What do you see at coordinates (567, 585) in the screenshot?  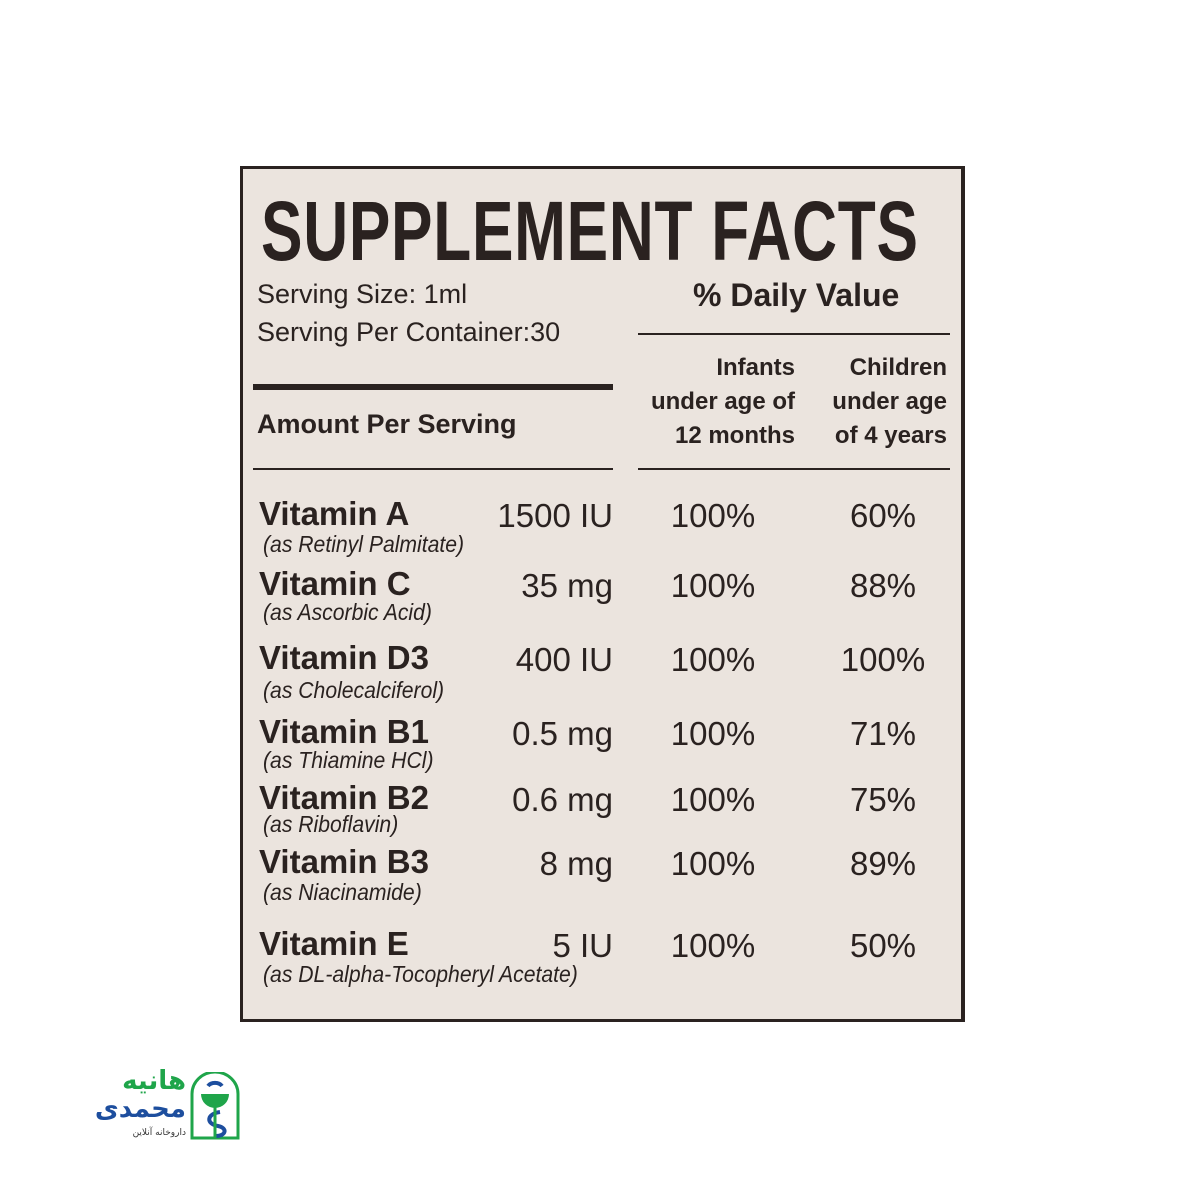 I see `nutrient-amount: 35 mg` at bounding box center [567, 585].